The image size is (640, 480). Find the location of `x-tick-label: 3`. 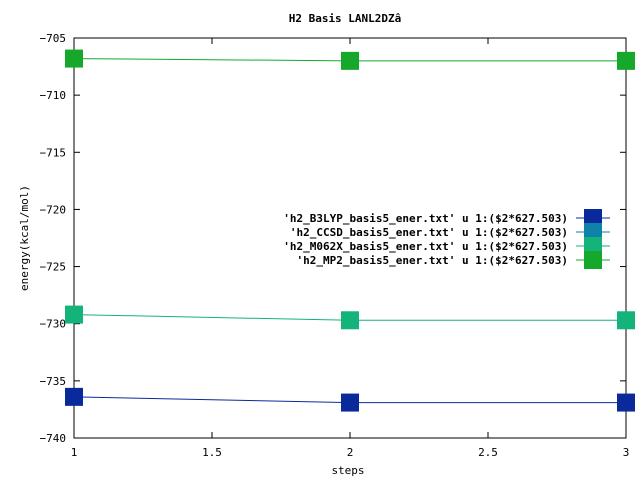

x-tick-label: 3 is located at coordinates (626, 452).